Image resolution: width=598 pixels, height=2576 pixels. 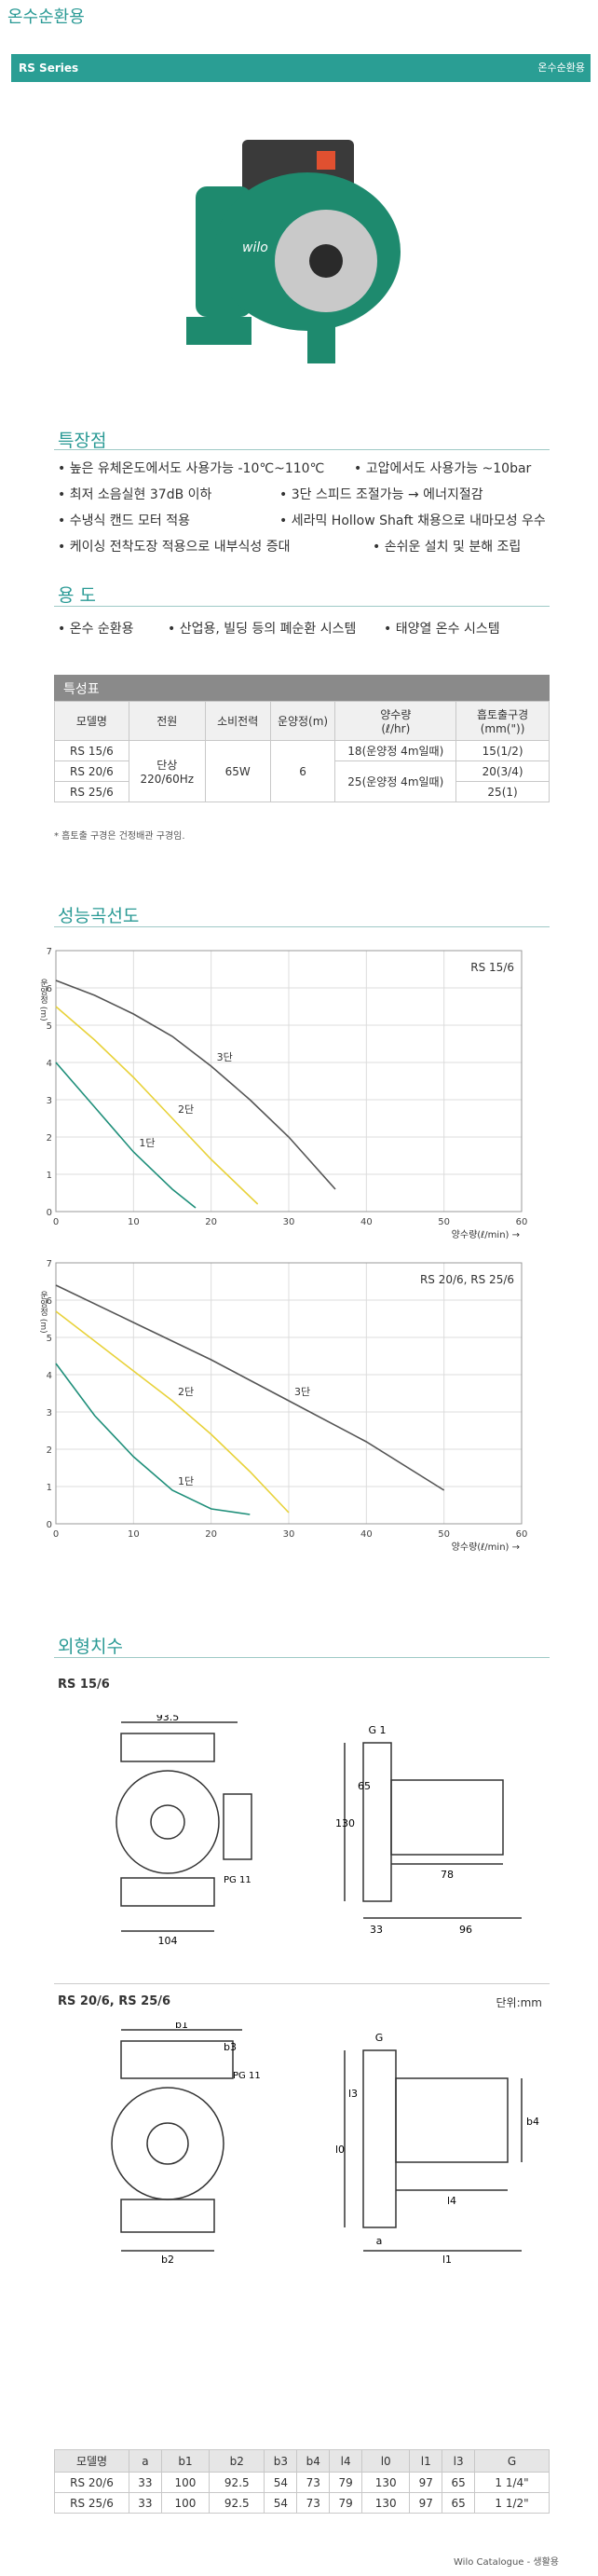 What do you see at coordinates (426, 2461) in the screenshot?
I see `dim-table-header: l1` at bounding box center [426, 2461].